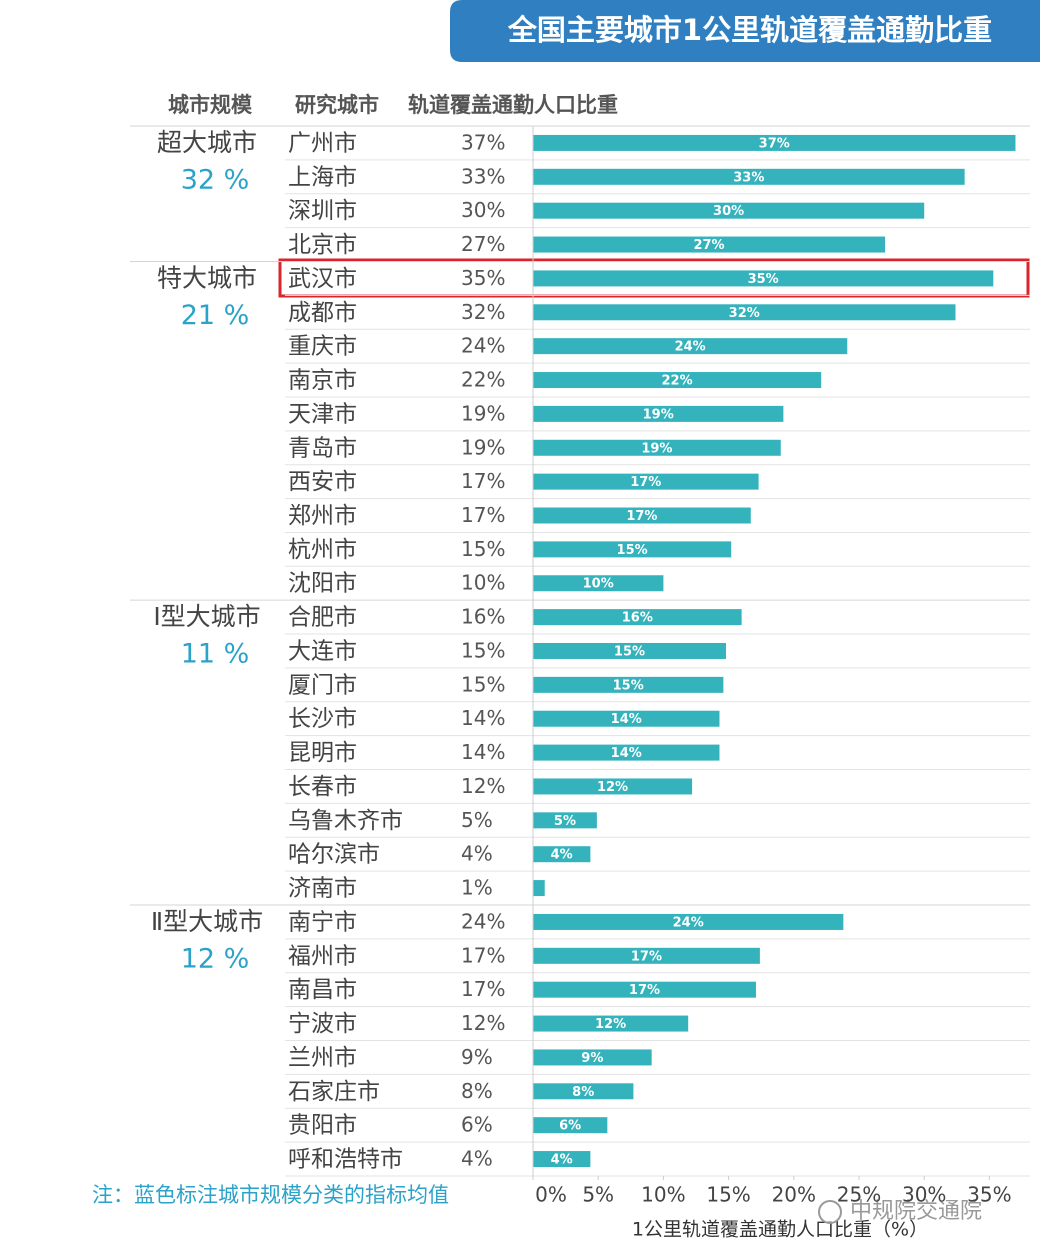  What do you see at coordinates (830, 1212) in the screenshot?
I see `watermark-icon` at bounding box center [830, 1212].